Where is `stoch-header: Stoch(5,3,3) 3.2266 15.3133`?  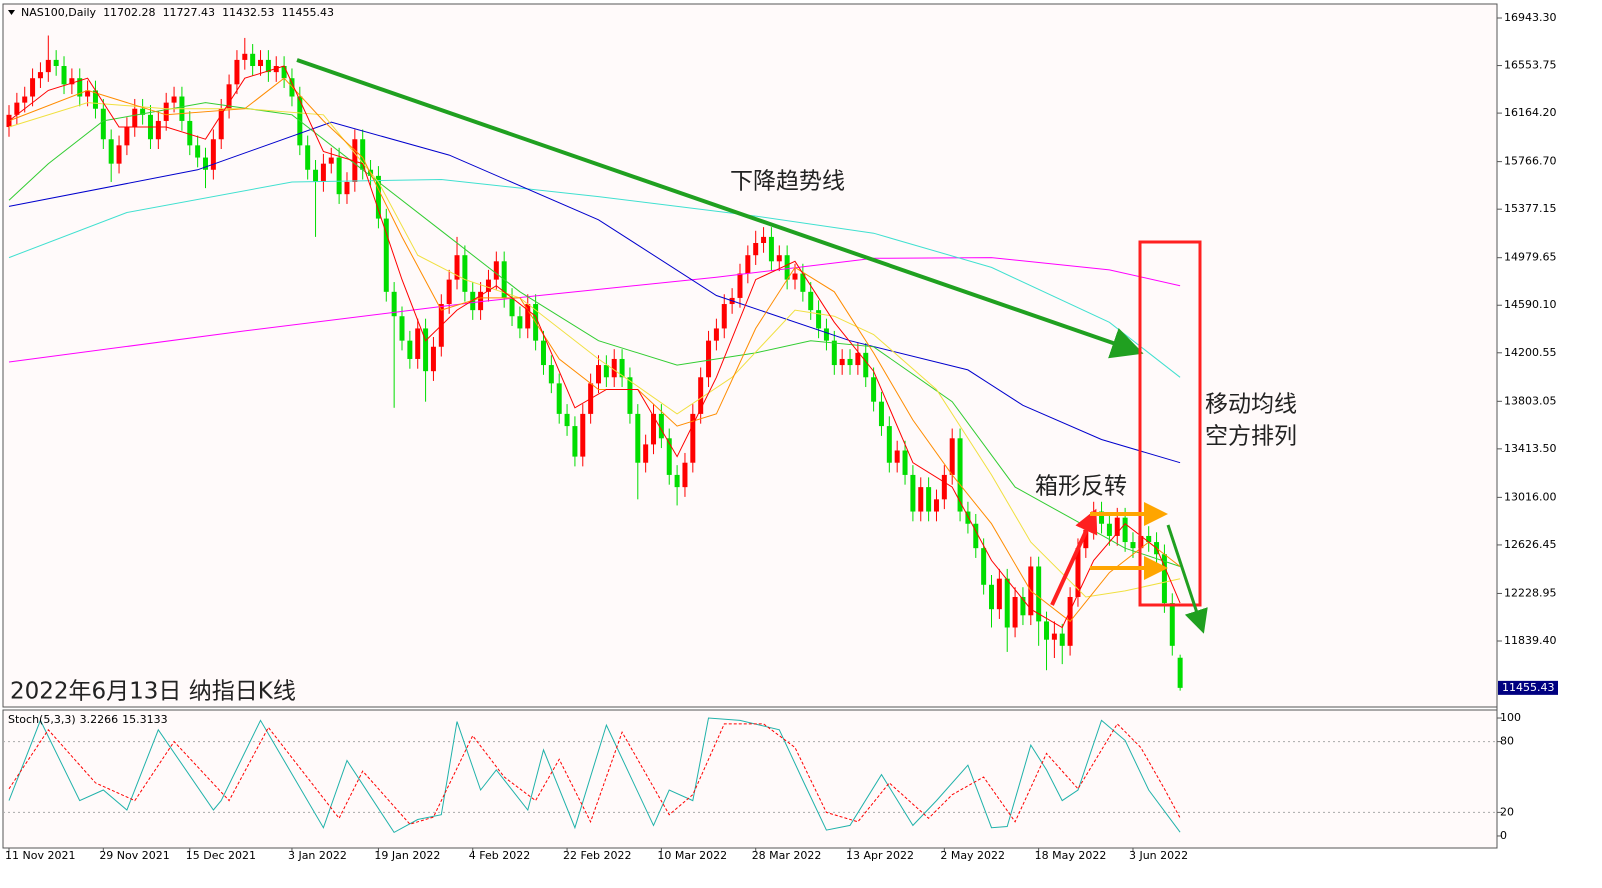
stoch-header: Stoch(5,3,3) 3.2266 15.3133 is located at coordinates (88, 719).